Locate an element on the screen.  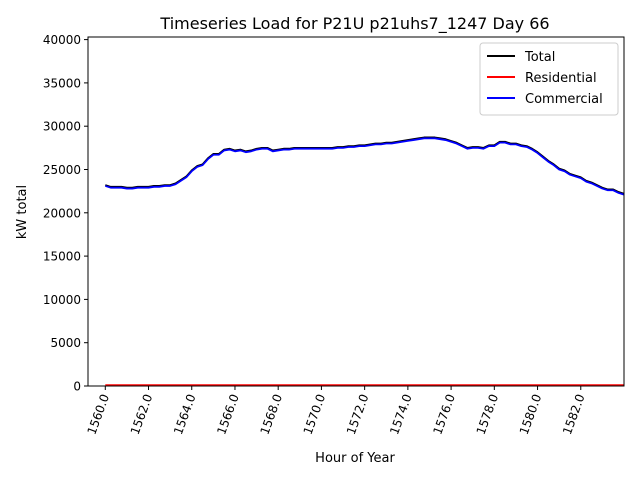
y-axis-label: kW total is located at coordinates (22, 212).